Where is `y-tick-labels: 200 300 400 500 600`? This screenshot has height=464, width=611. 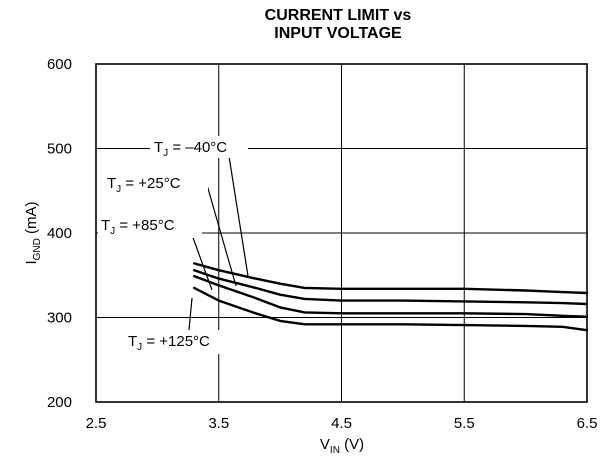 y-tick-labels: 200 300 400 500 600 is located at coordinates (59, 233).